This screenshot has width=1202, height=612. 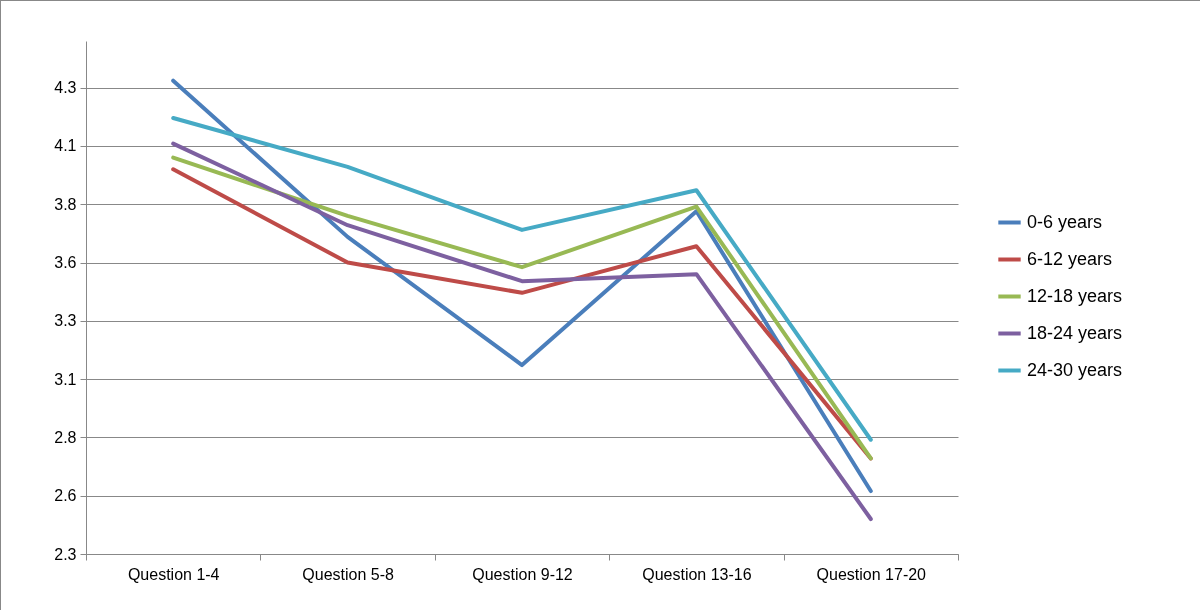 I want to click on legend-label: 18-24 years, so click(x=1075, y=332).